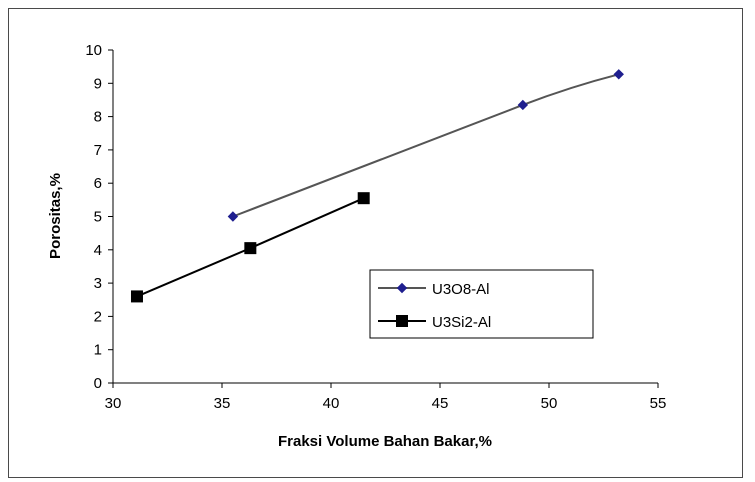  What do you see at coordinates (549, 403) in the screenshot?
I see `x-tick-label: 50` at bounding box center [549, 403].